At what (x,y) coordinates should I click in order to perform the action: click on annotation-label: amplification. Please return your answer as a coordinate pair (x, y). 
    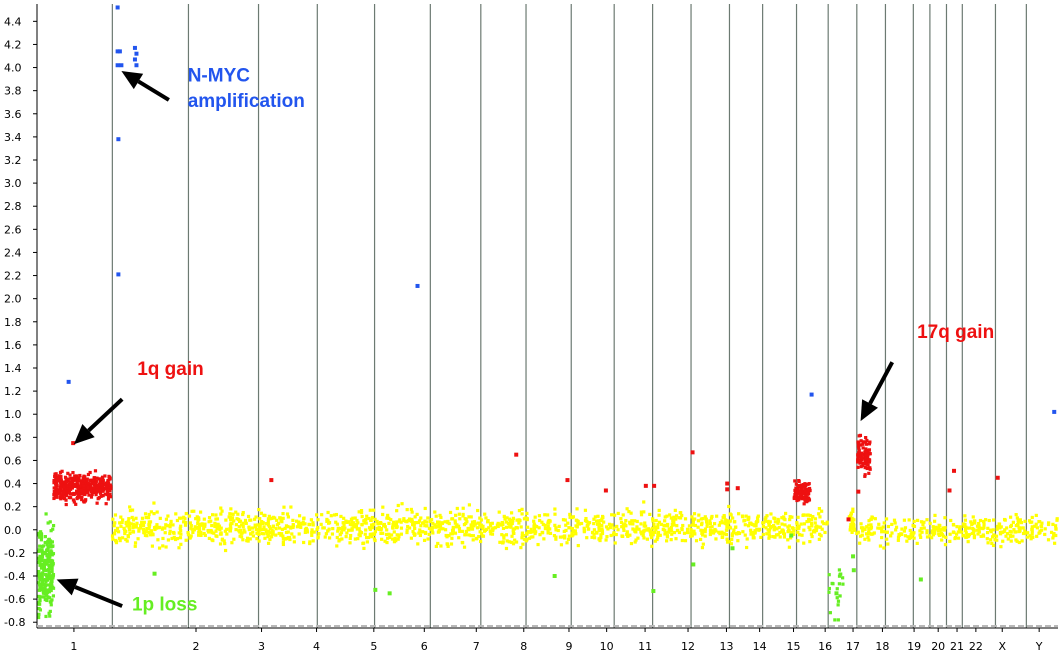
    Looking at the image, I should click on (246, 101).